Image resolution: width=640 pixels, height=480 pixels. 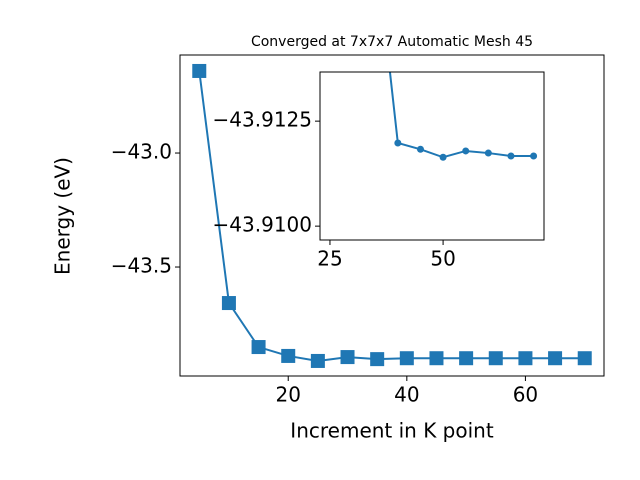 I want to click on x-tick-label: 60, so click(x=525, y=395).